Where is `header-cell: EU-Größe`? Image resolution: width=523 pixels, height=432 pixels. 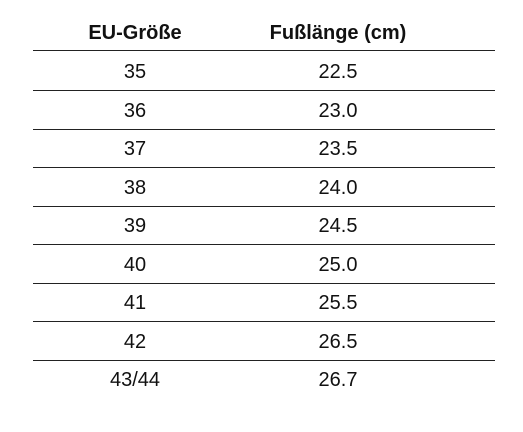
header-cell: EU-Größe is located at coordinates (135, 33).